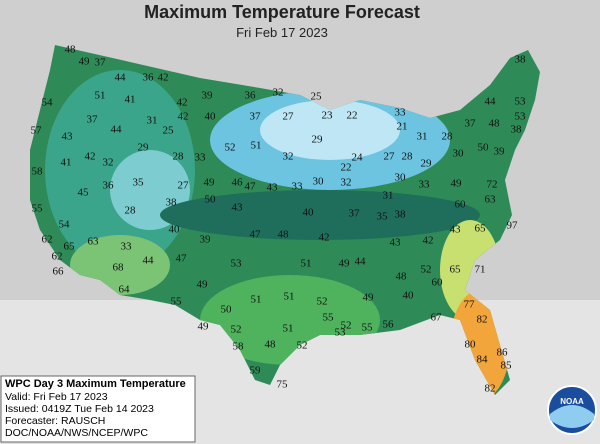 The width and height of the screenshot is (600, 444). What do you see at coordinates (471, 345) in the screenshot?
I see `temperature: 80` at bounding box center [471, 345].